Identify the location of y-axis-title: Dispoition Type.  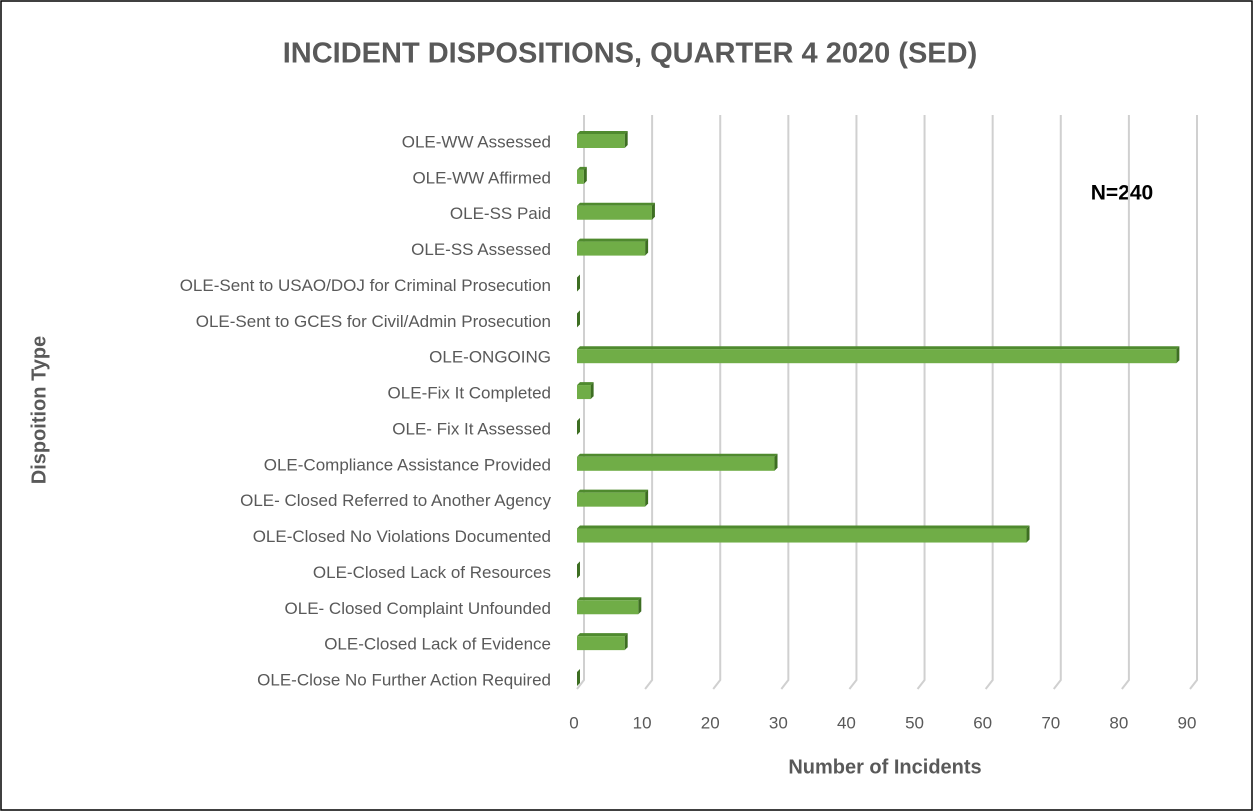
(39, 410).